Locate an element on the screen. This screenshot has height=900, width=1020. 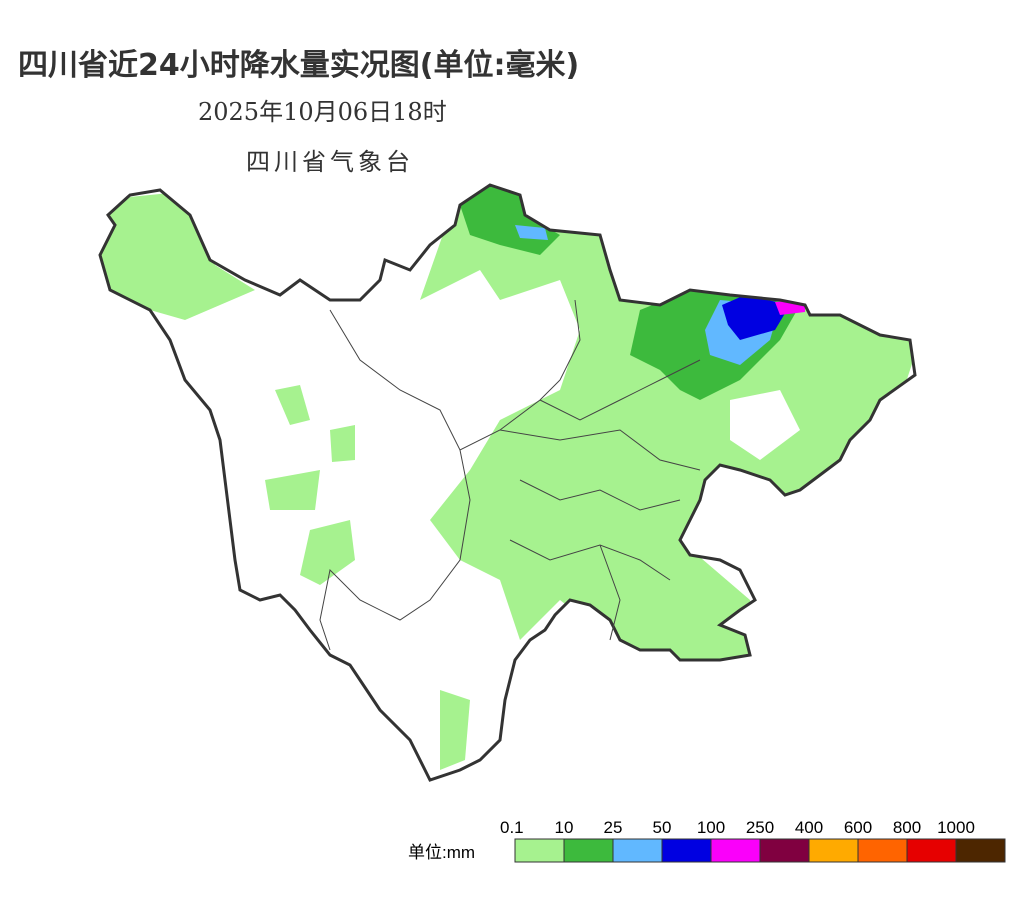
map-title: 四川省近24小时降水量实况图(单位:毫米) is located at coordinates (298, 65).